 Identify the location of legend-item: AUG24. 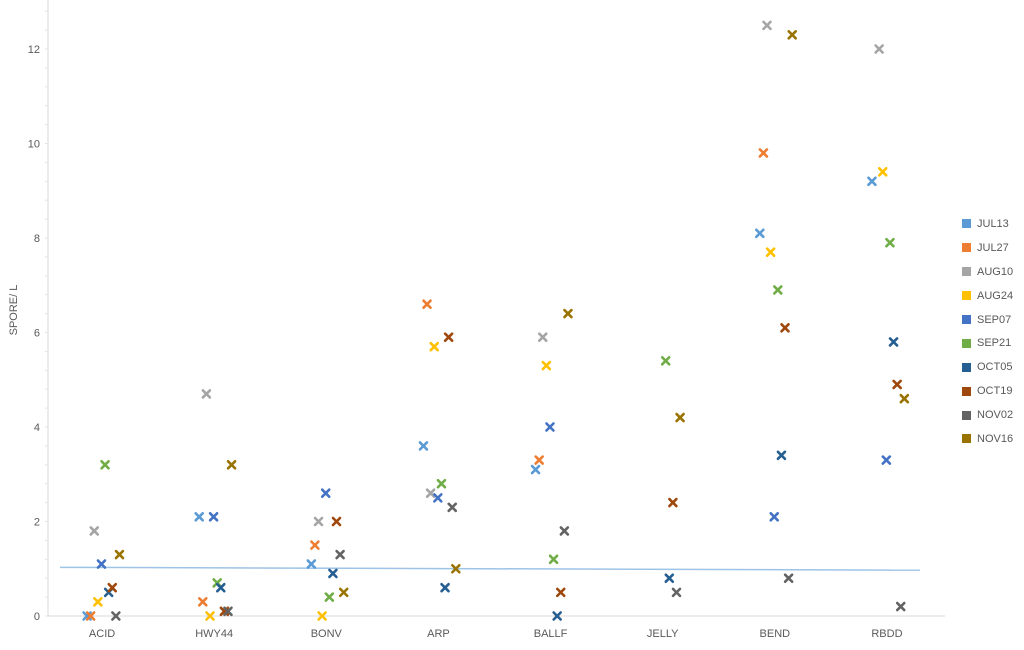
(987, 296).